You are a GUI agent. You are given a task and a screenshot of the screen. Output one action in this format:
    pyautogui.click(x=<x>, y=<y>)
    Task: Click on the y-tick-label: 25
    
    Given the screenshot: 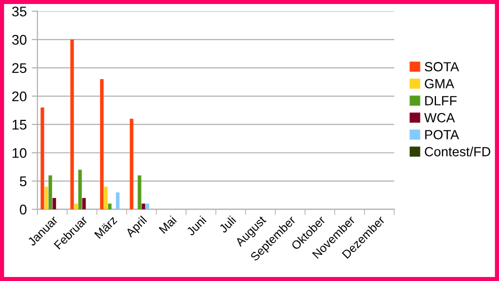 What is the action you would take?
    pyautogui.click(x=19, y=68)
    